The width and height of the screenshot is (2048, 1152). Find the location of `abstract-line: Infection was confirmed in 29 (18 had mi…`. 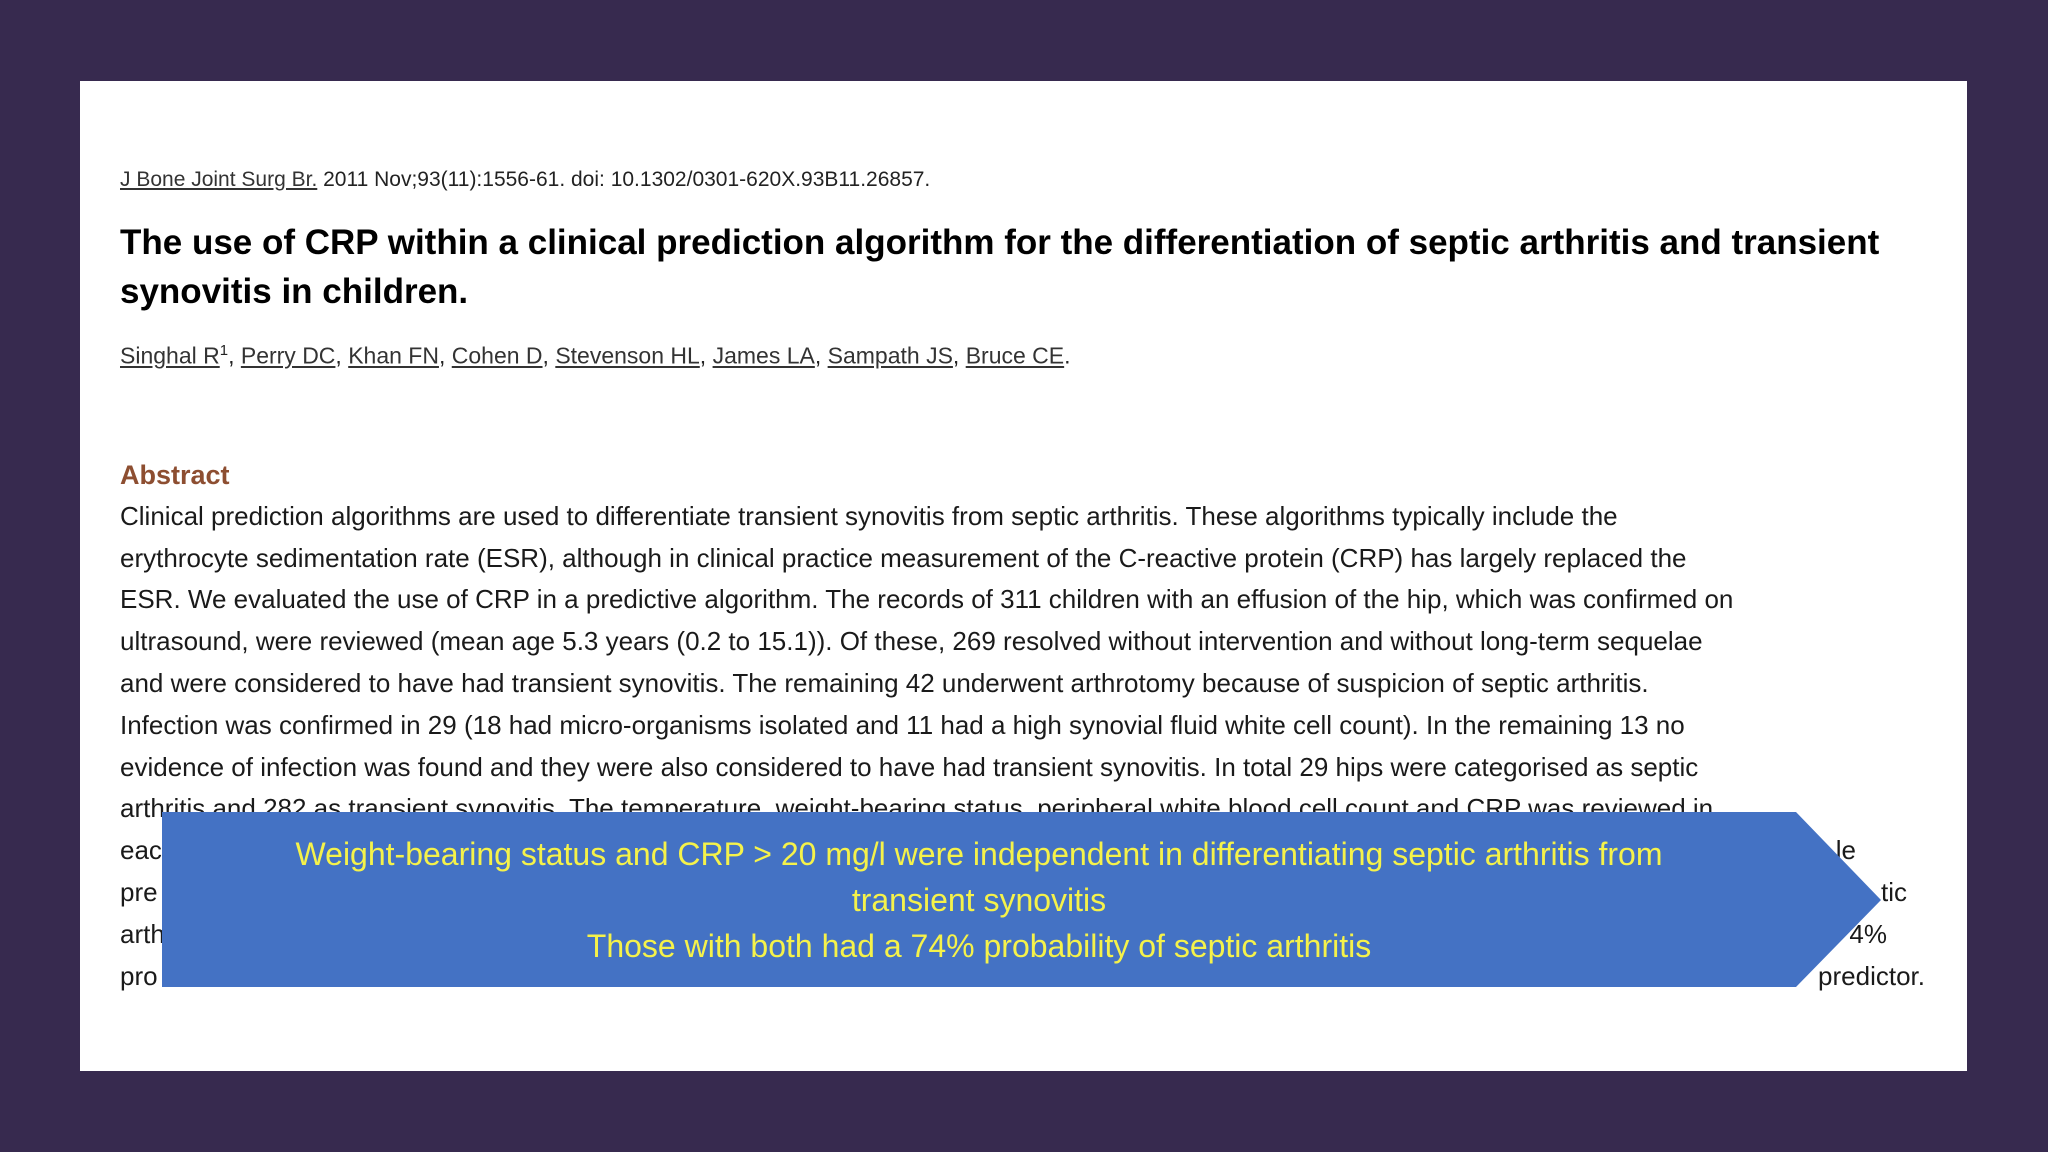

abstract-line: Infection was confirmed in 29 (18 had mi… is located at coordinates (902, 725).